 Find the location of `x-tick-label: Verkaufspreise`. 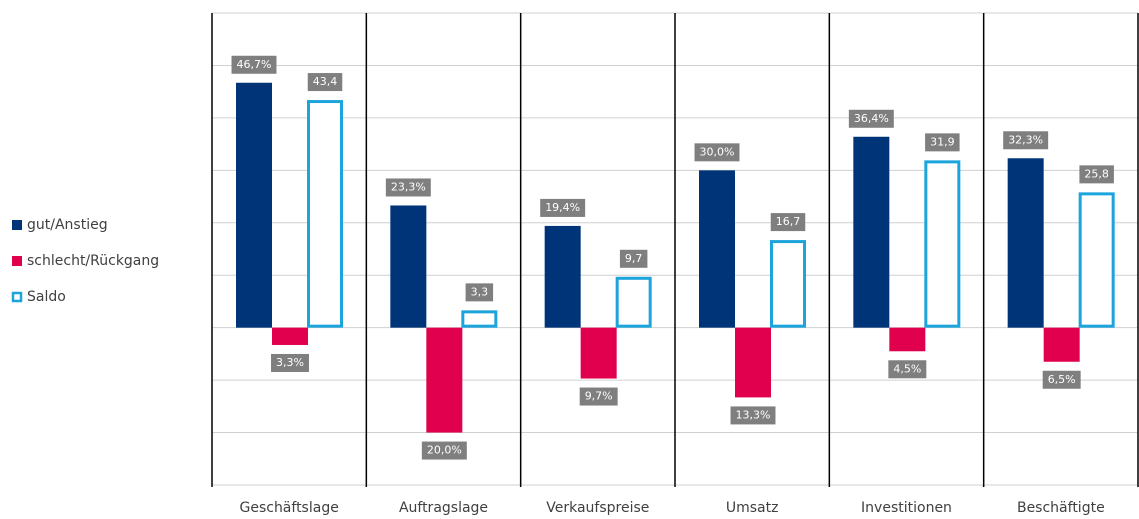

x-tick-label: Verkaufspreise is located at coordinates (597, 508).